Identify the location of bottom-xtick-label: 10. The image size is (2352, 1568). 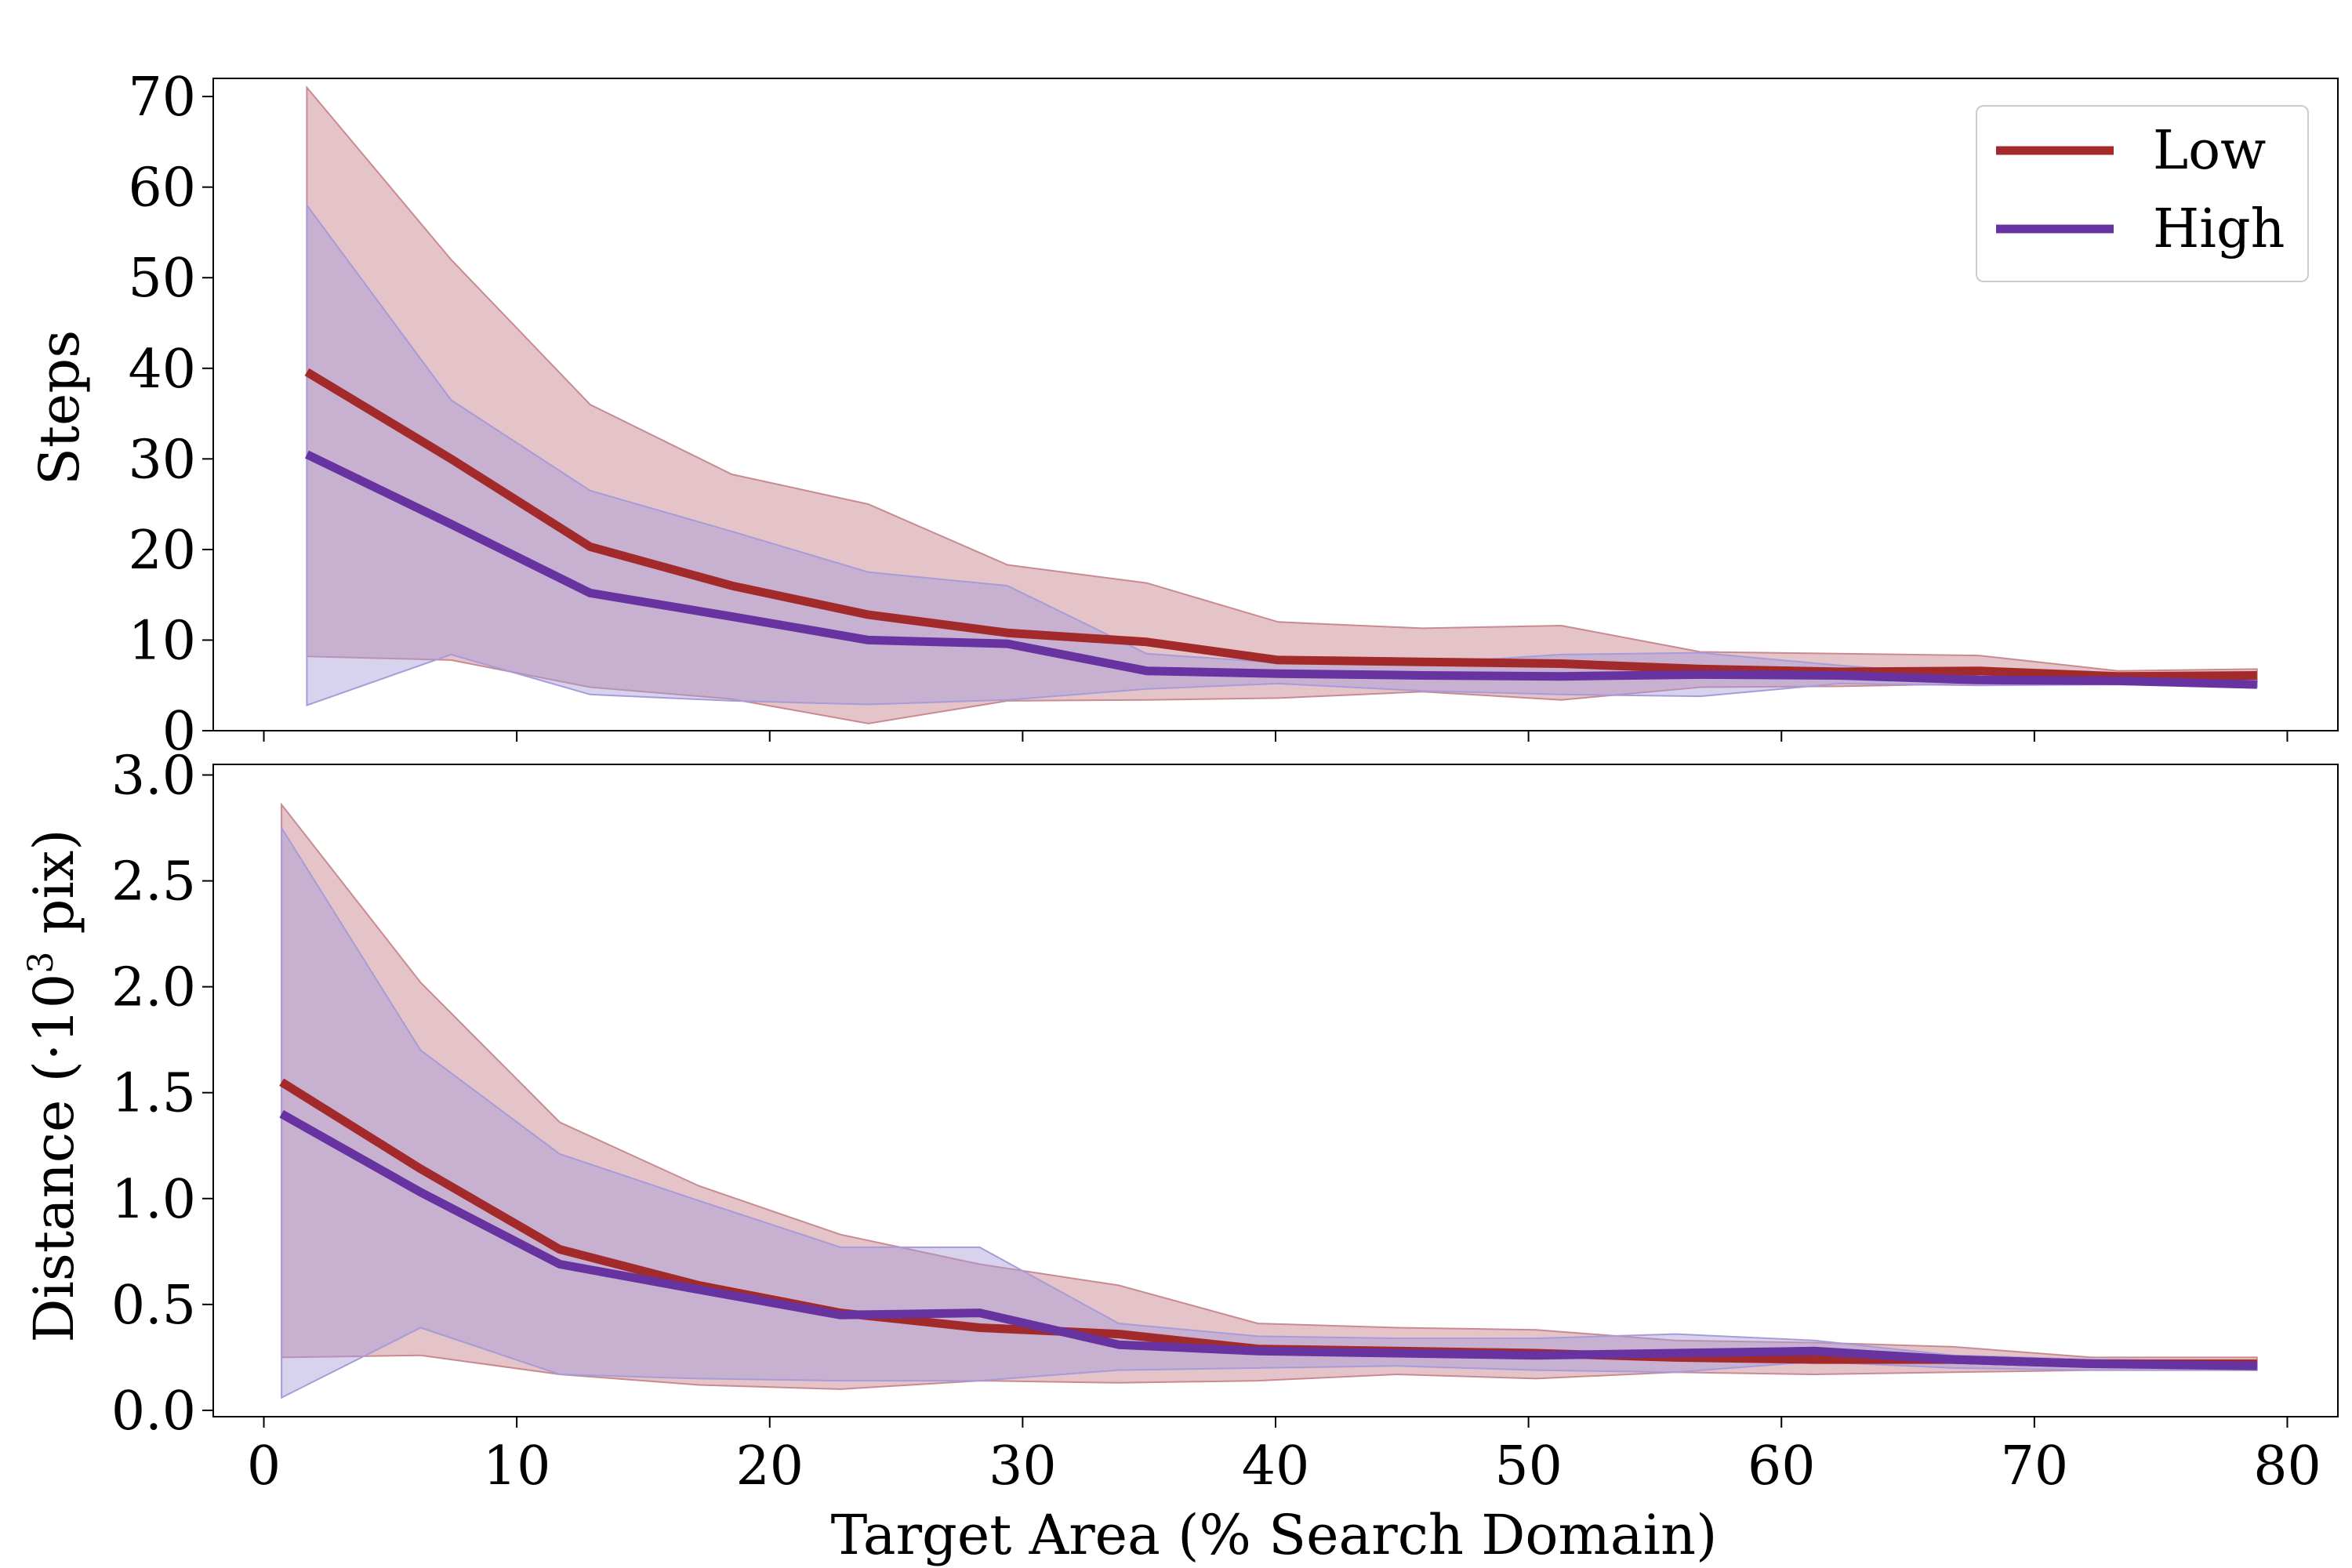
(517, 1466).